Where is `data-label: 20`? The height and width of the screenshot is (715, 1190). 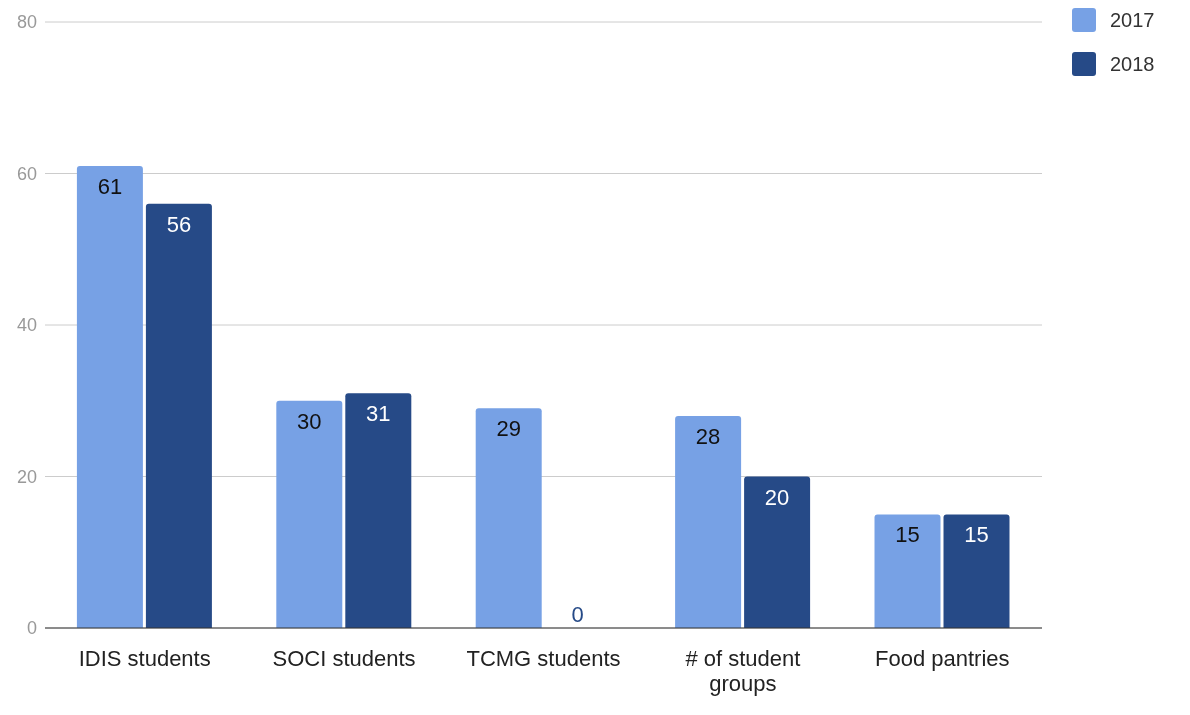 data-label: 20 is located at coordinates (777, 497).